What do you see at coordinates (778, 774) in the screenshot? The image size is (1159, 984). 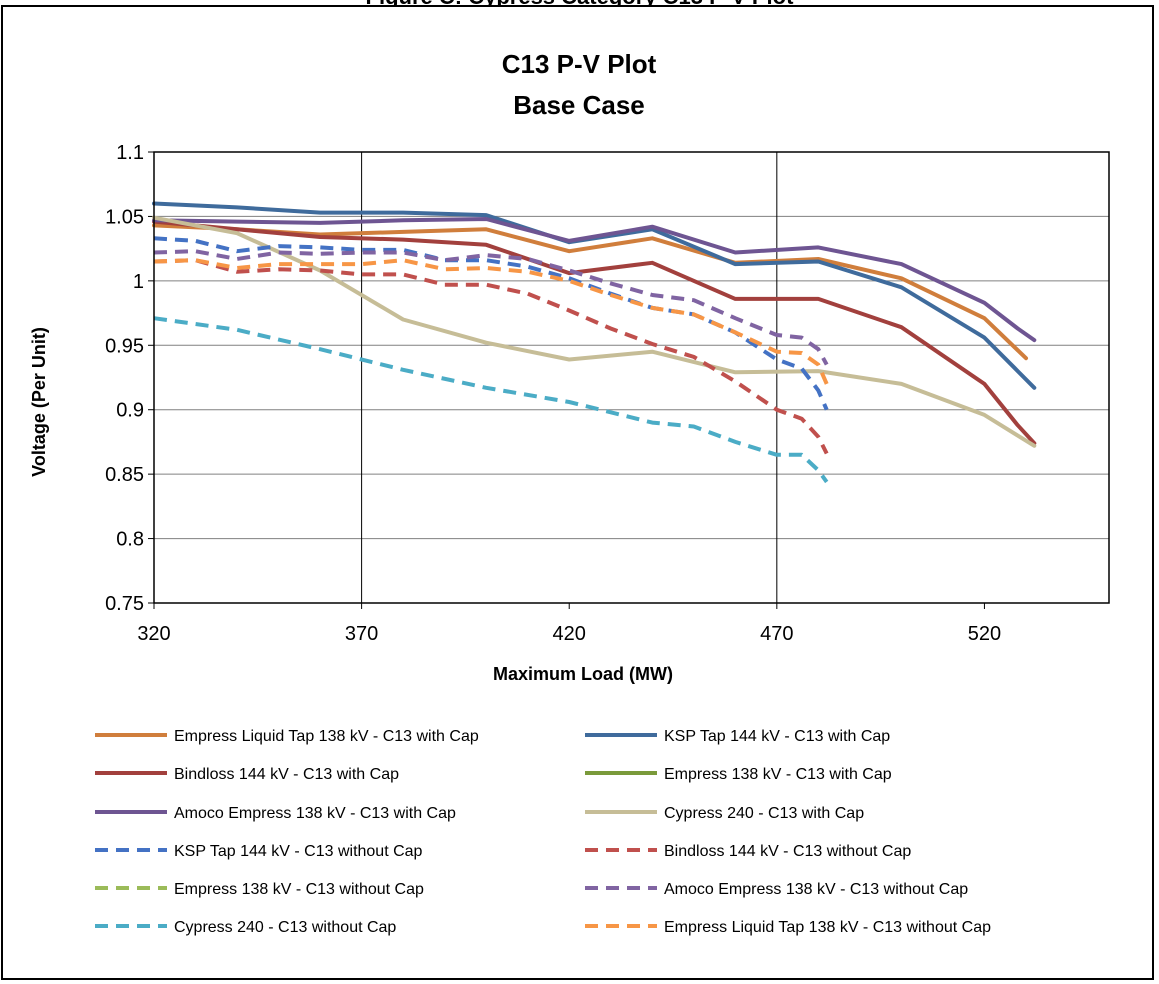 I see `legend-label: Empress 138 kV - C13 with Cap` at bounding box center [778, 774].